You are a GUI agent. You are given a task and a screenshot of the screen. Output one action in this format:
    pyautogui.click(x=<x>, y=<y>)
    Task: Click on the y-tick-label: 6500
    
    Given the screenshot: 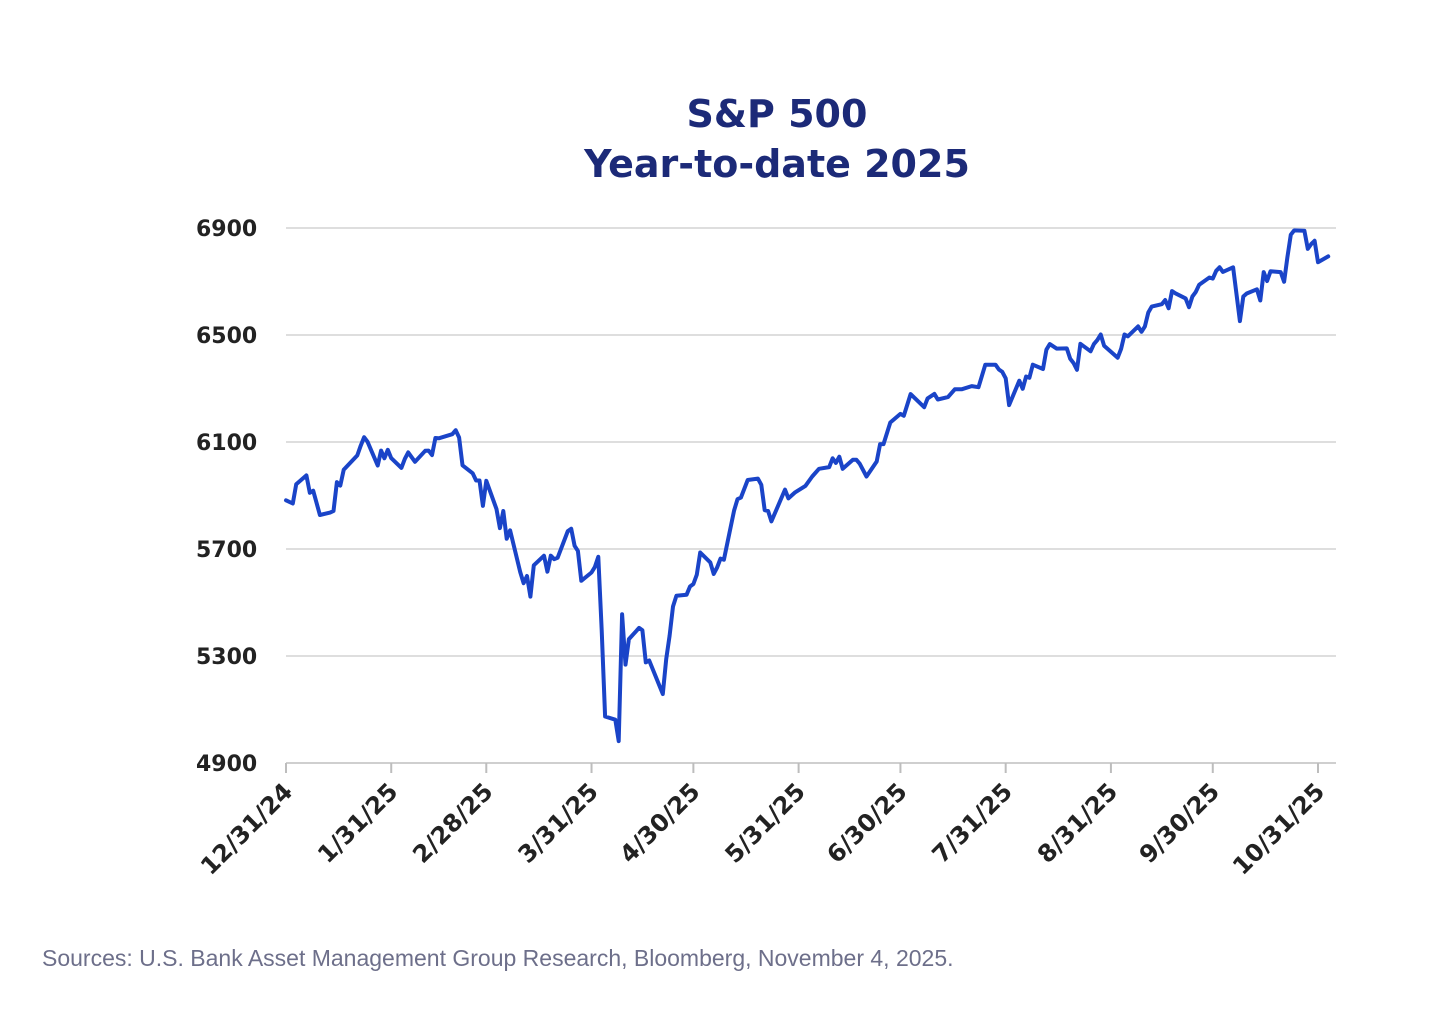 What is the action you would take?
    pyautogui.click(x=226, y=336)
    